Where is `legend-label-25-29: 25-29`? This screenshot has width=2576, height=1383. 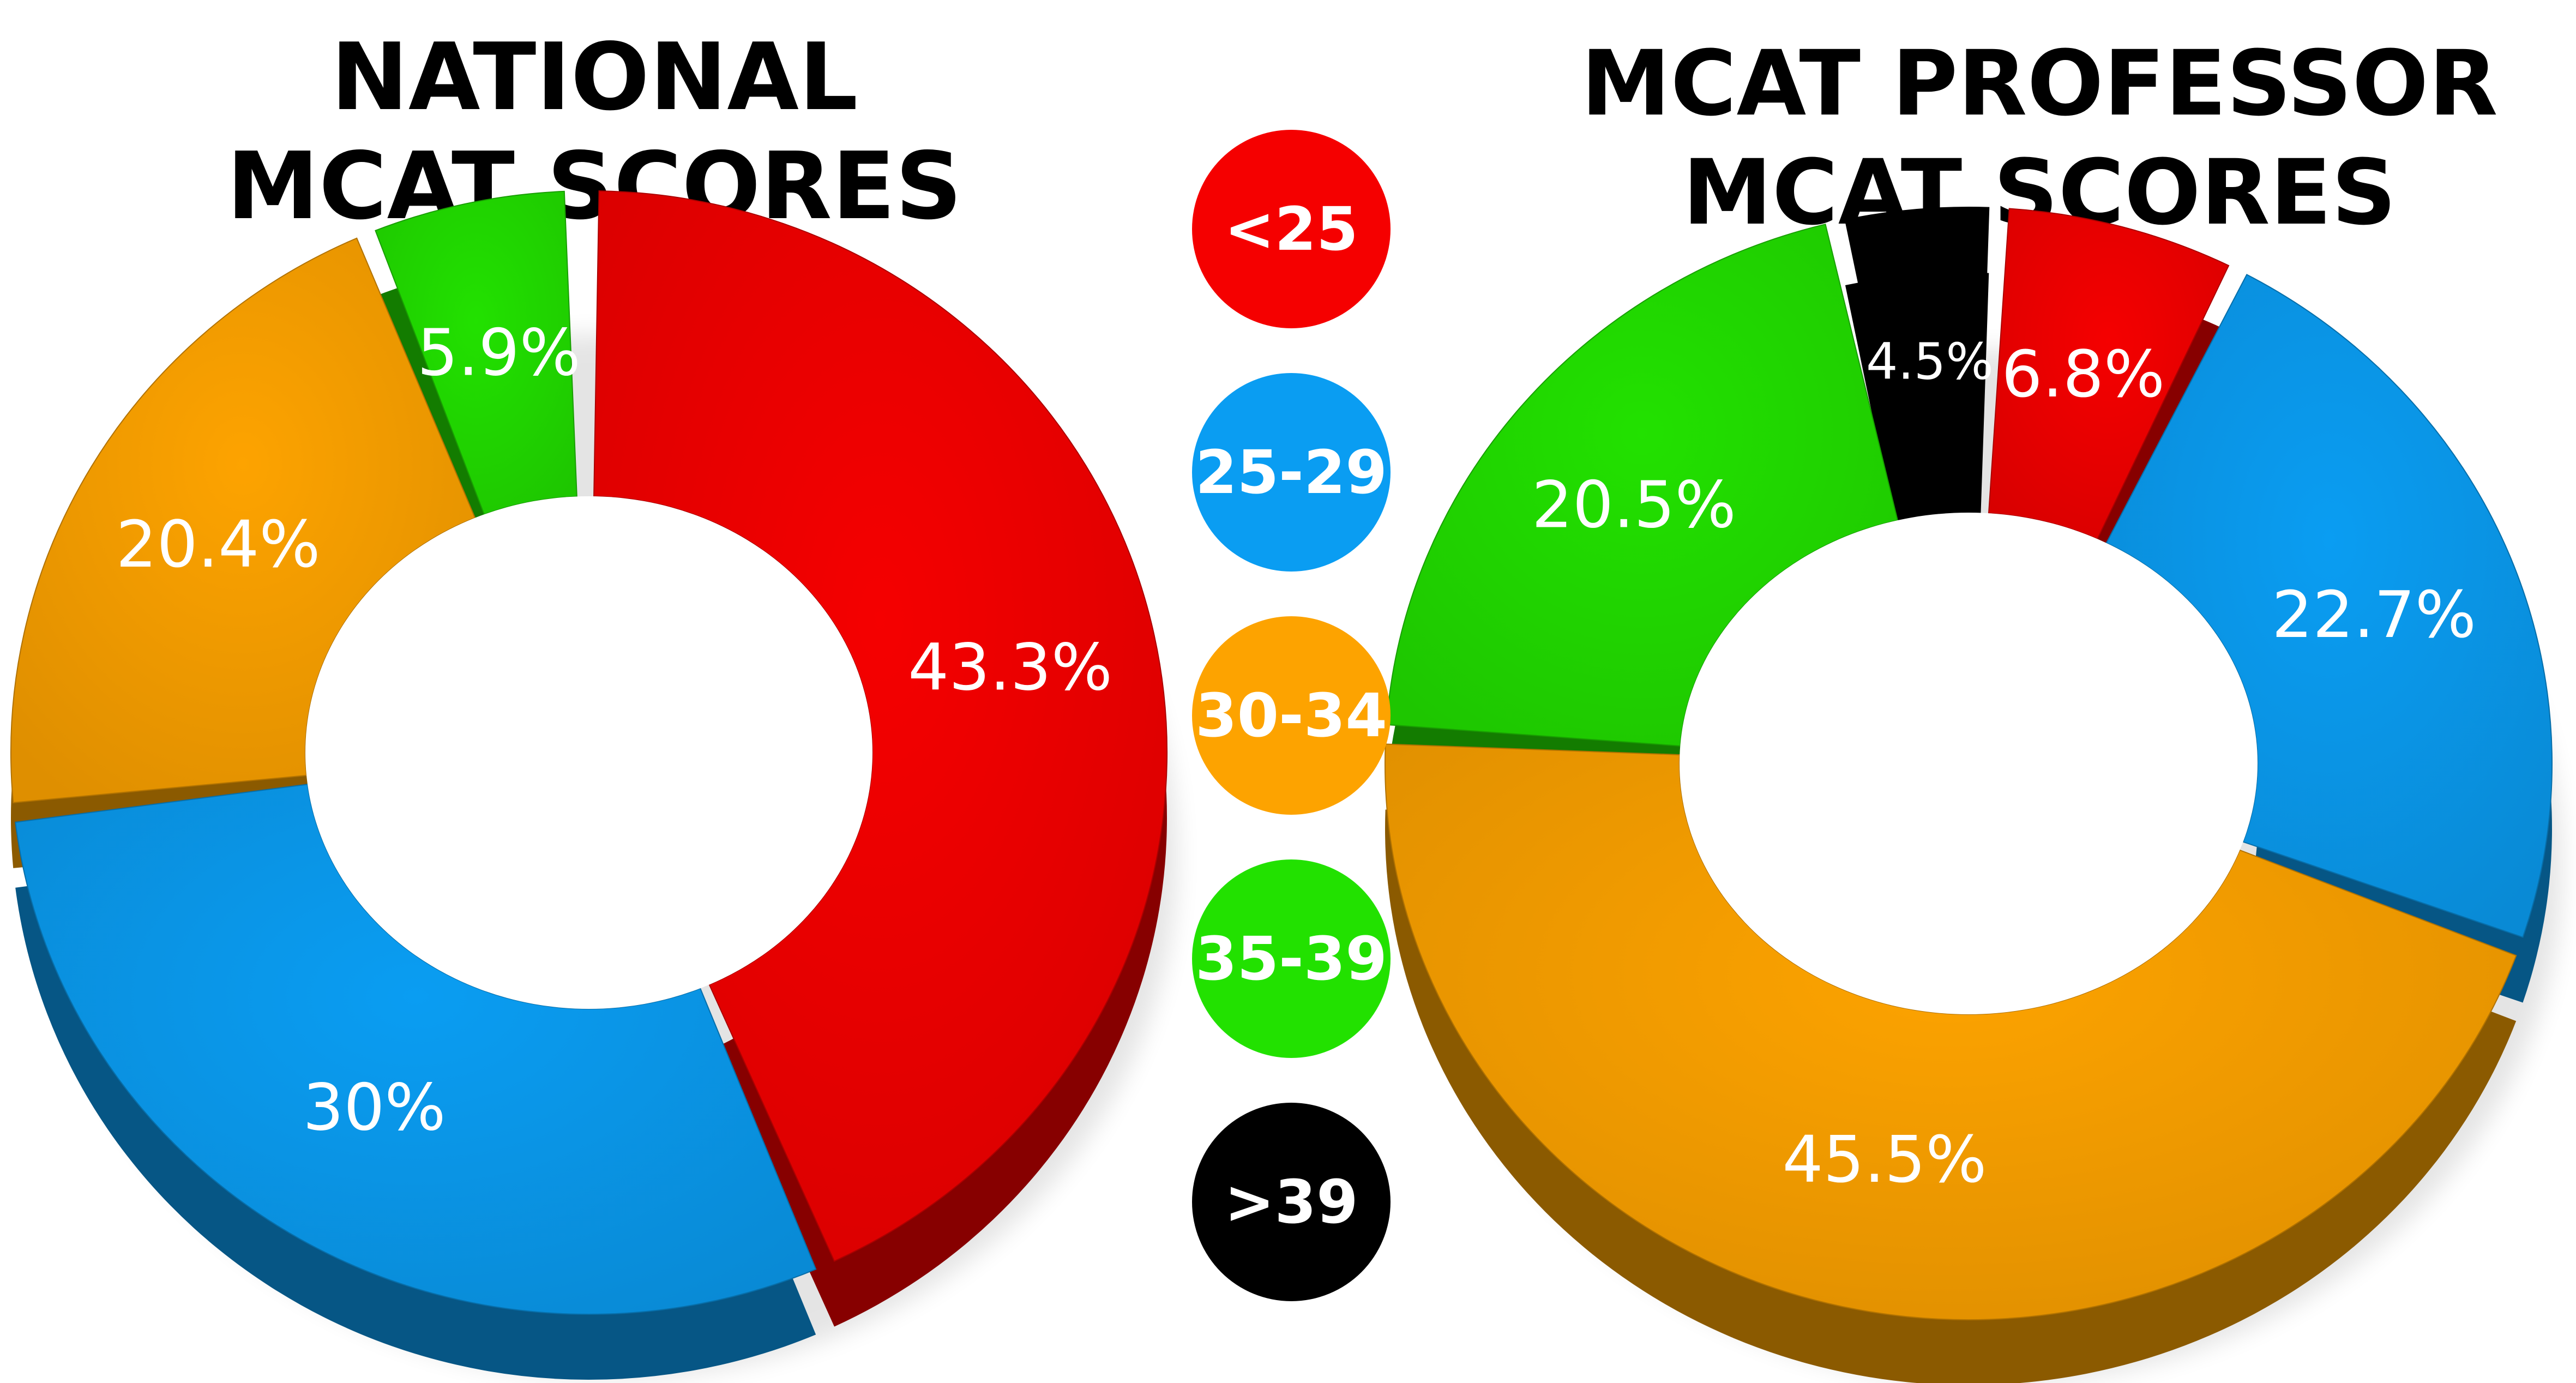 legend-label-25-29: 25-29 is located at coordinates (1291, 472).